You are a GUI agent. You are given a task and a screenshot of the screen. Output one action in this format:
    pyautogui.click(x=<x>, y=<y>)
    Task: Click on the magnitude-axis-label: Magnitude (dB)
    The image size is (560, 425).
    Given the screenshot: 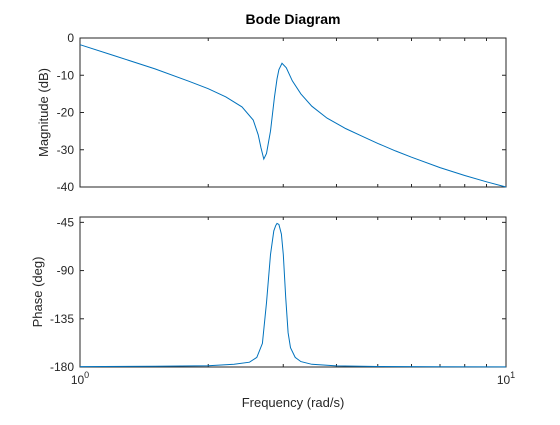 What is the action you would take?
    pyautogui.click(x=43, y=112)
    